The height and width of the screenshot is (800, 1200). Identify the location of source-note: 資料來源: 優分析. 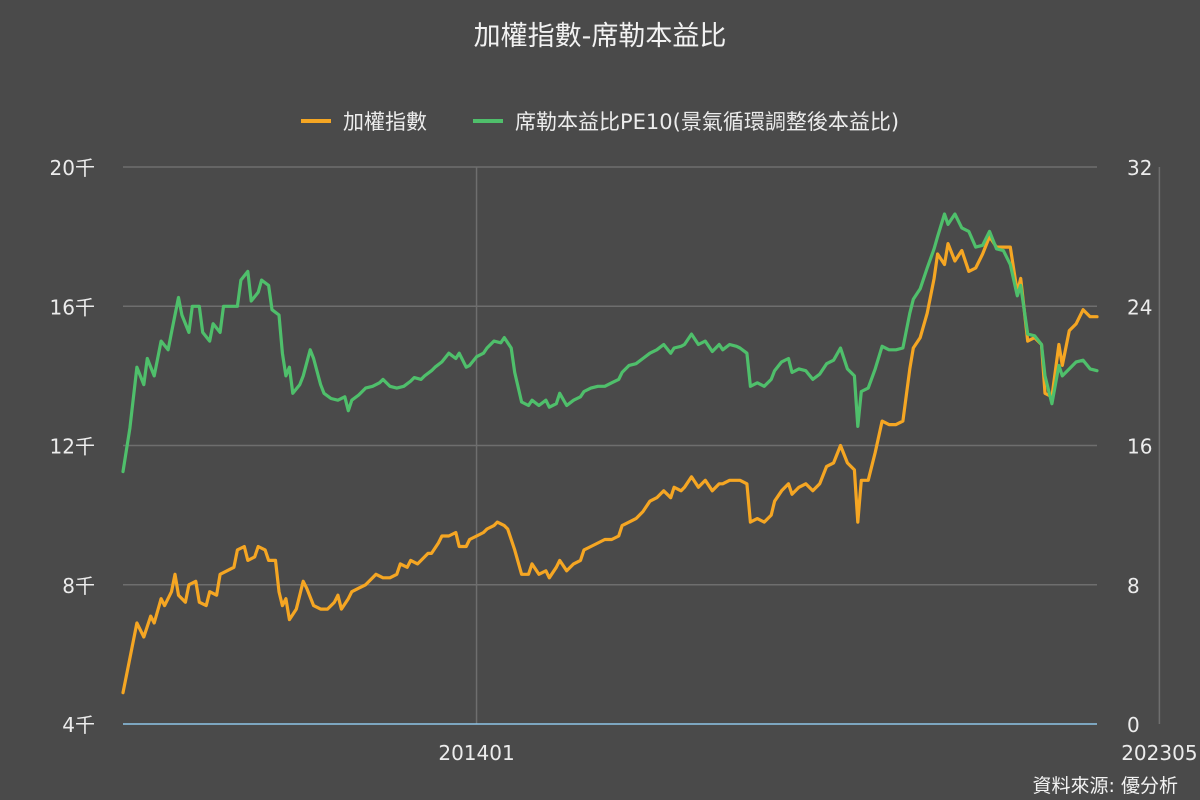
(1105, 786).